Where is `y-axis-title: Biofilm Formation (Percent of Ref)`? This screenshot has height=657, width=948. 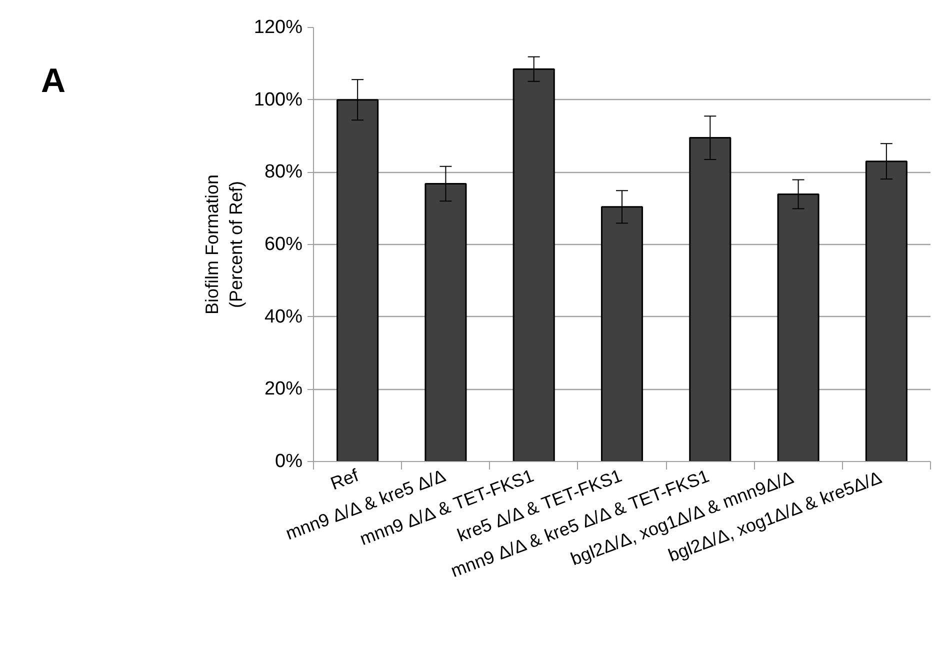 y-axis-title: Biofilm Formation (Percent of Ref) is located at coordinates (224, 244).